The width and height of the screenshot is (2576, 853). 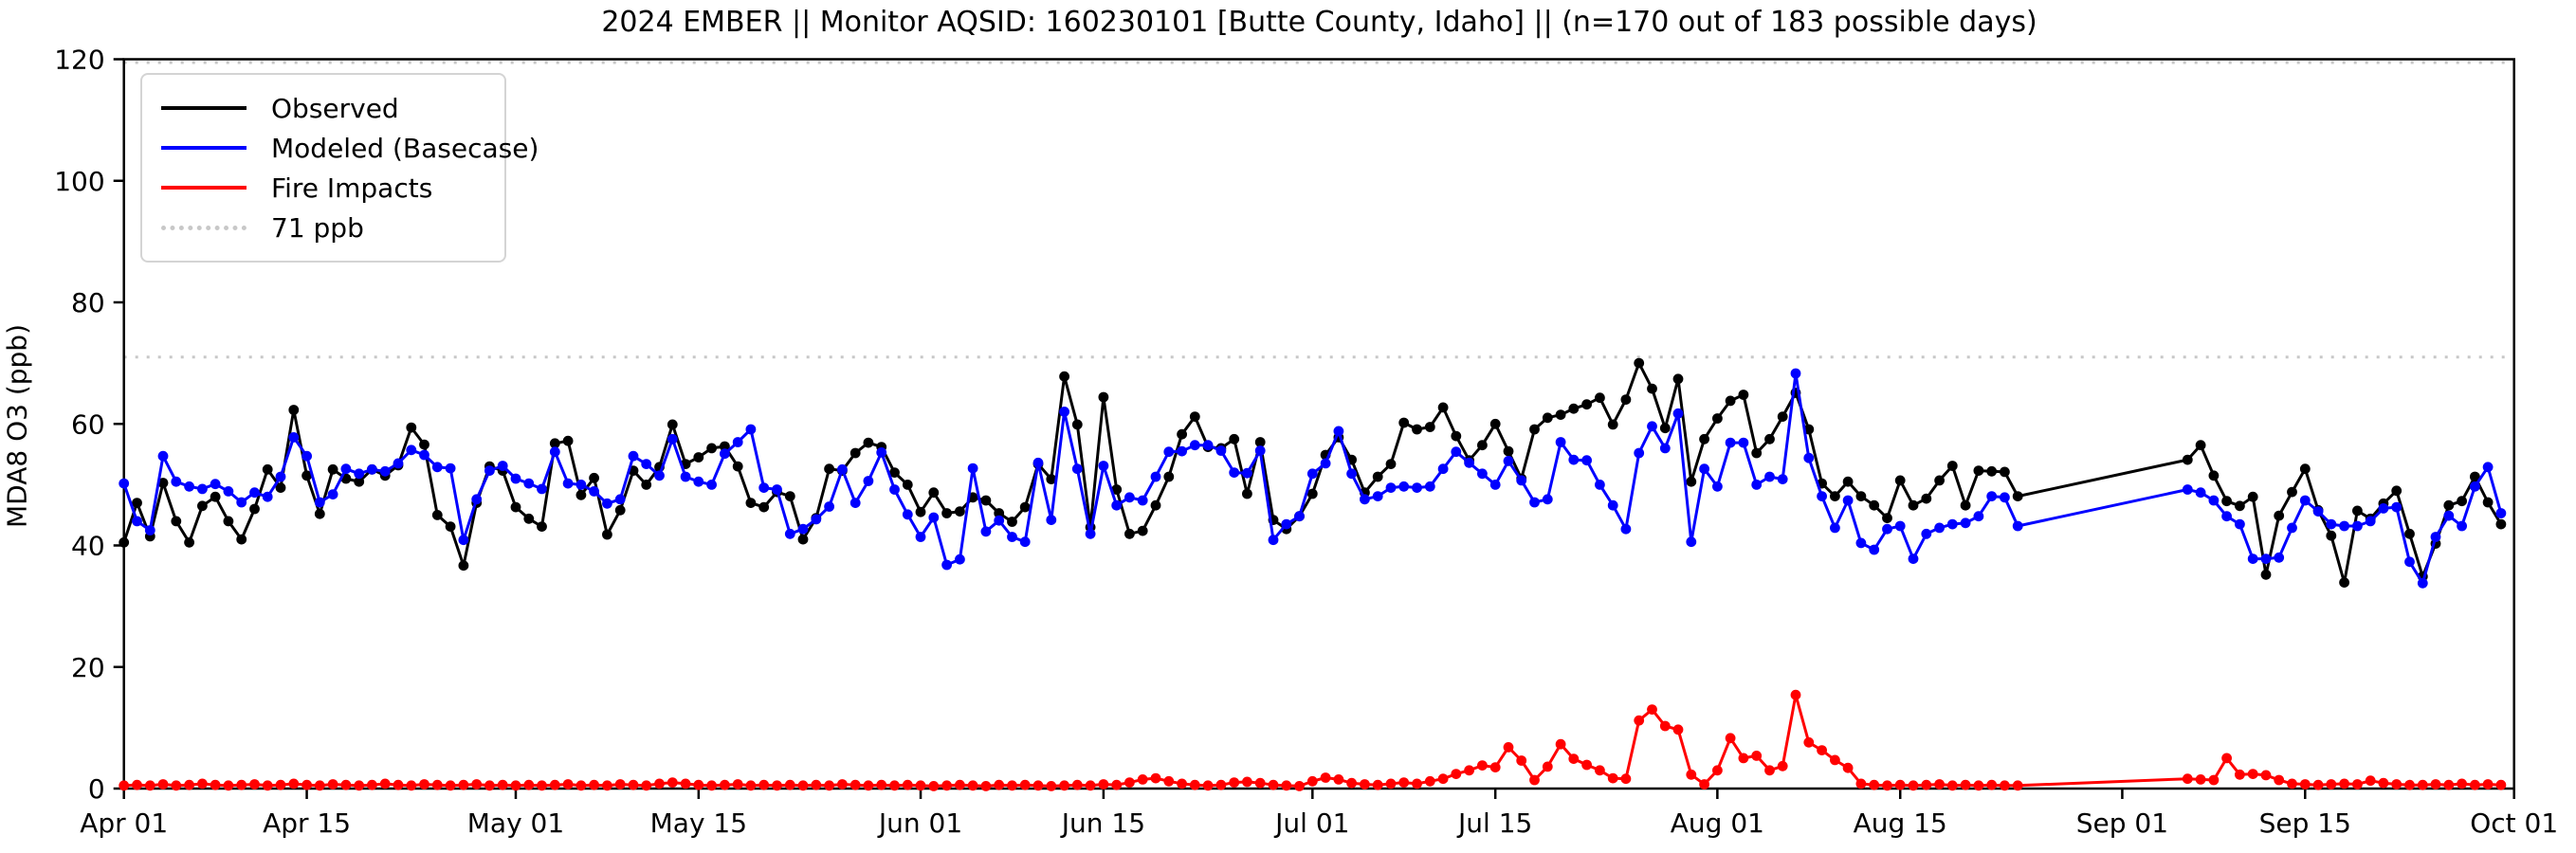 I want to click on legend-item-fire: Fire Impacts, so click(x=323, y=188).